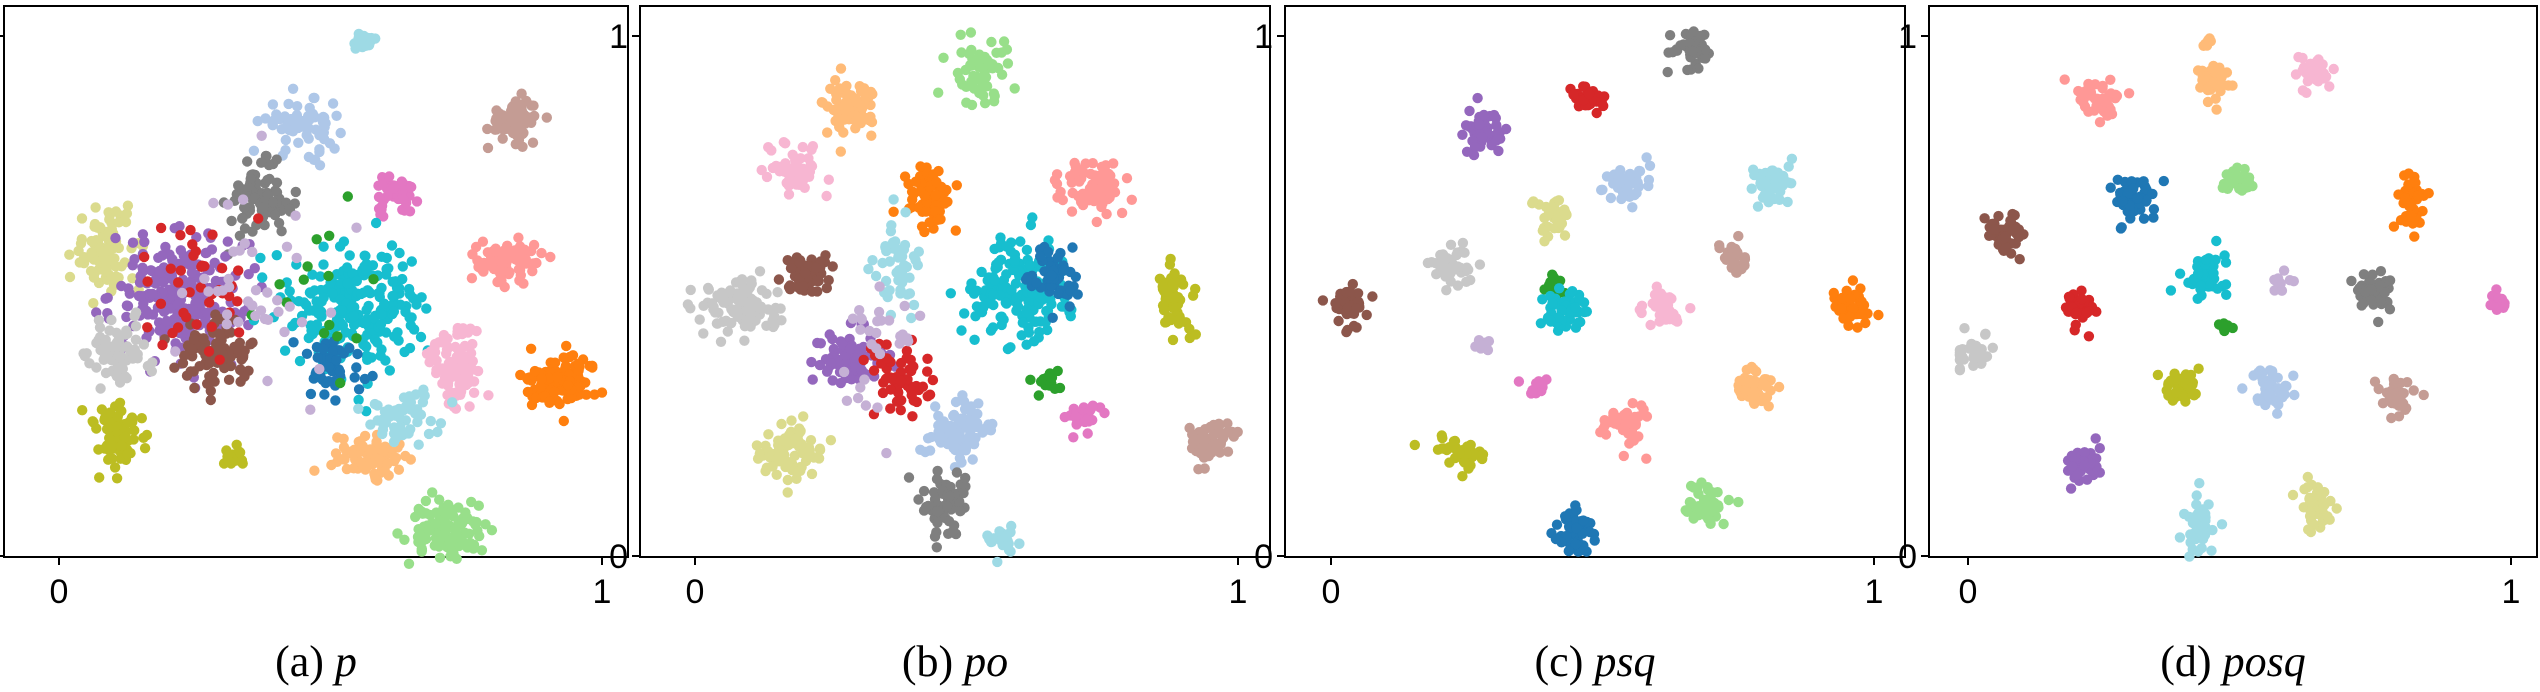 Image resolution: width=2540 pixels, height=692 pixels. Describe the element at coordinates (305, 661) in the screenshot. I see `caption-prefix: (a)` at that location.